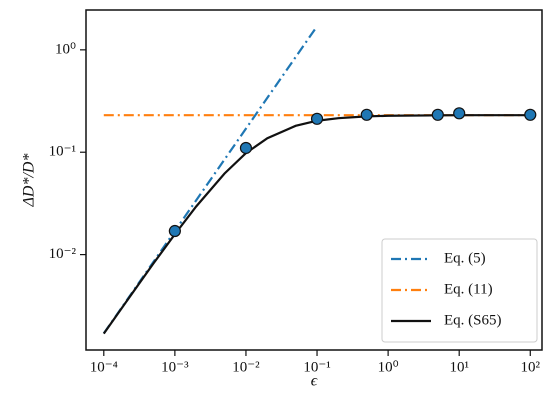  What do you see at coordinates (531, 367) in the screenshot?
I see `x-tick-label: 10²` at bounding box center [531, 367].